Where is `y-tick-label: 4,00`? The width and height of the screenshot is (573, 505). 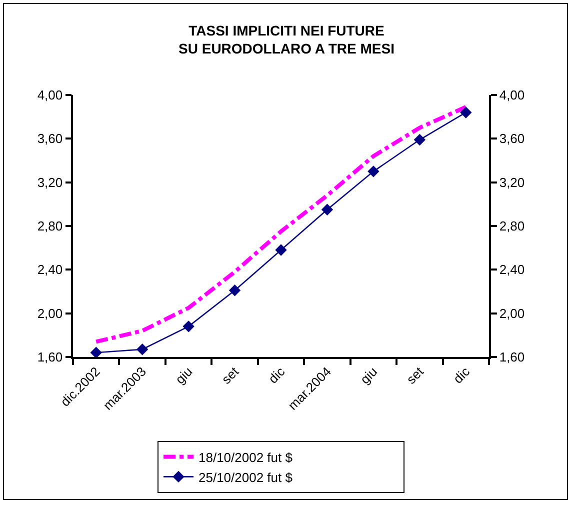 y-tick-label: 4,00 is located at coordinates (50, 95).